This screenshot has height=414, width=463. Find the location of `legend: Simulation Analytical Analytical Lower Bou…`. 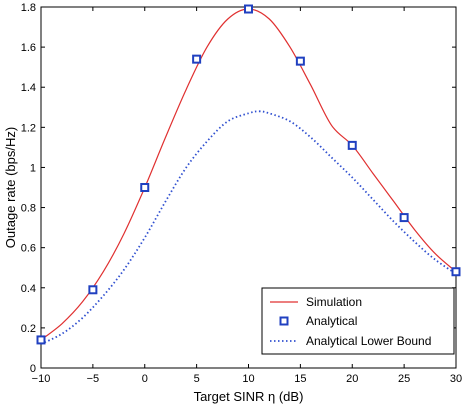

legend: Simulation Analytical Analytical Lower Bou… is located at coordinates (358, 321).